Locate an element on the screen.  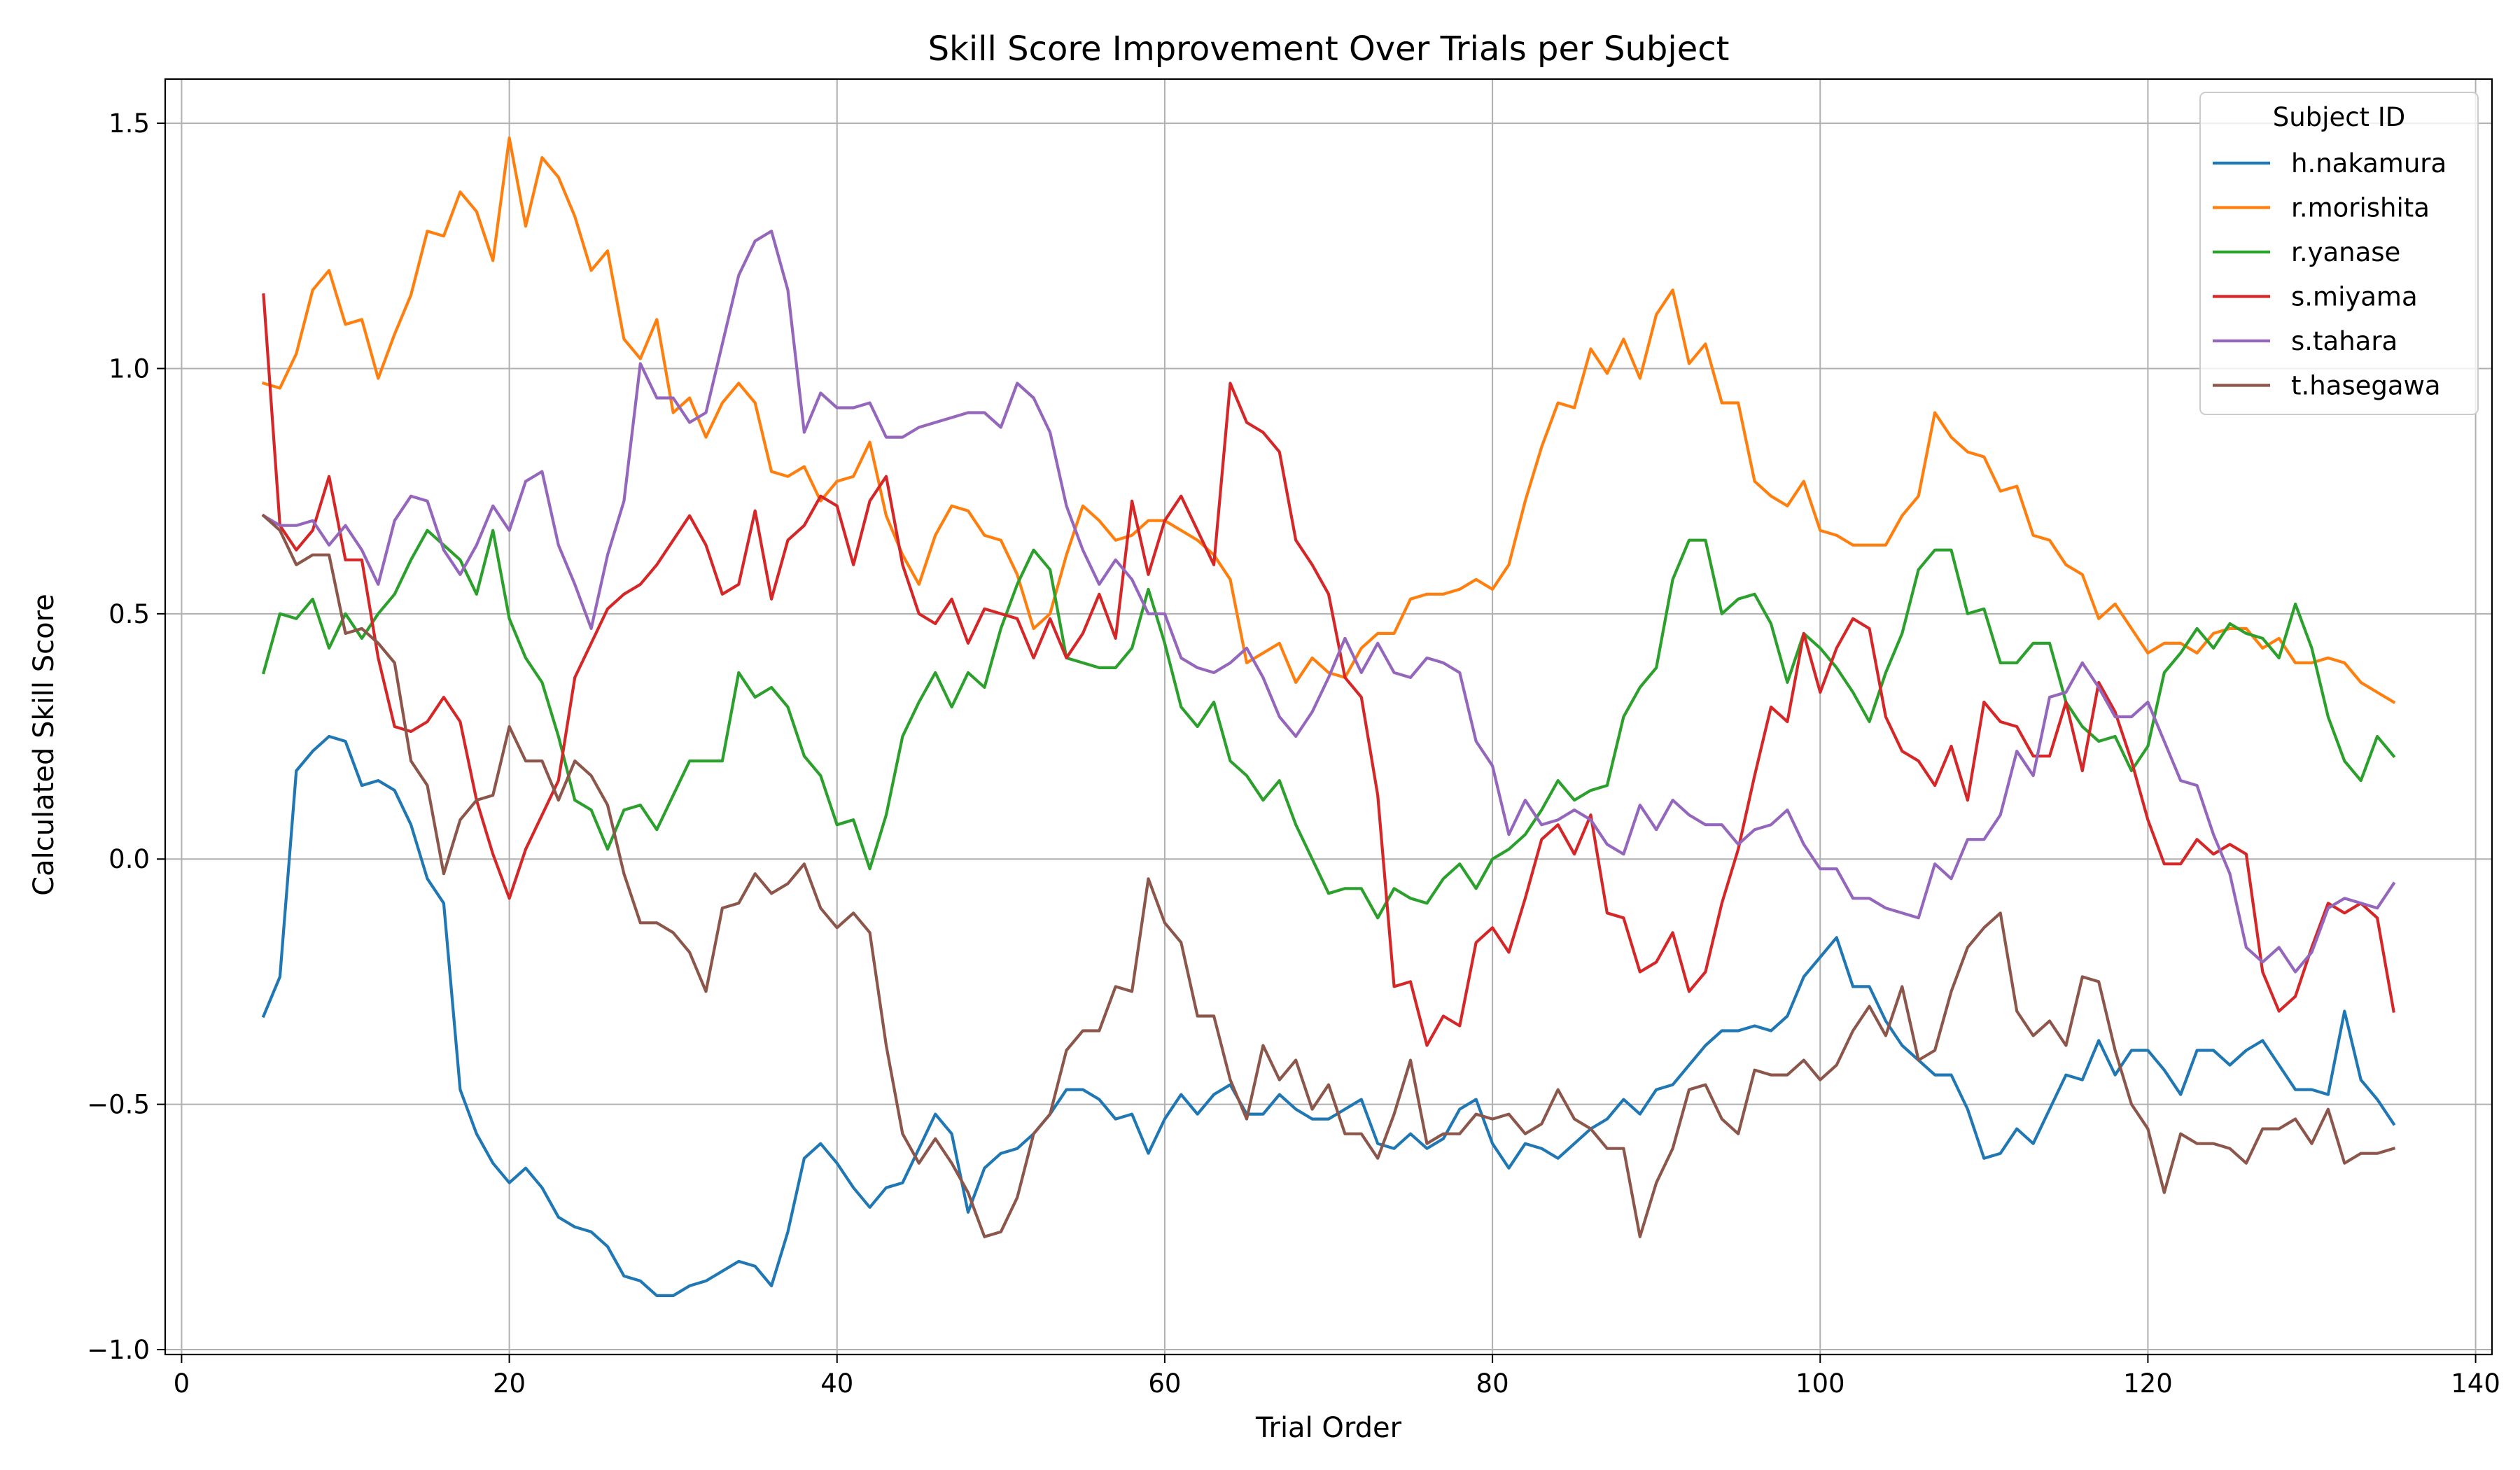
legend-label: h.nakamura is located at coordinates (2368, 163).